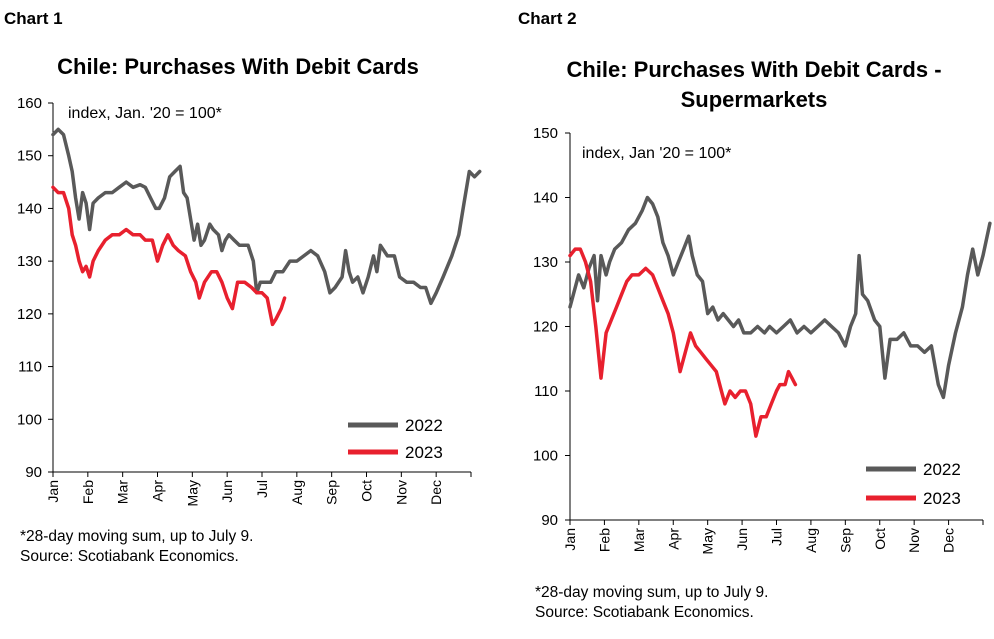 The image size is (994, 639). Describe the element at coordinates (880, 539) in the screenshot. I see `chart-2-x-tick-label: Oct` at that location.